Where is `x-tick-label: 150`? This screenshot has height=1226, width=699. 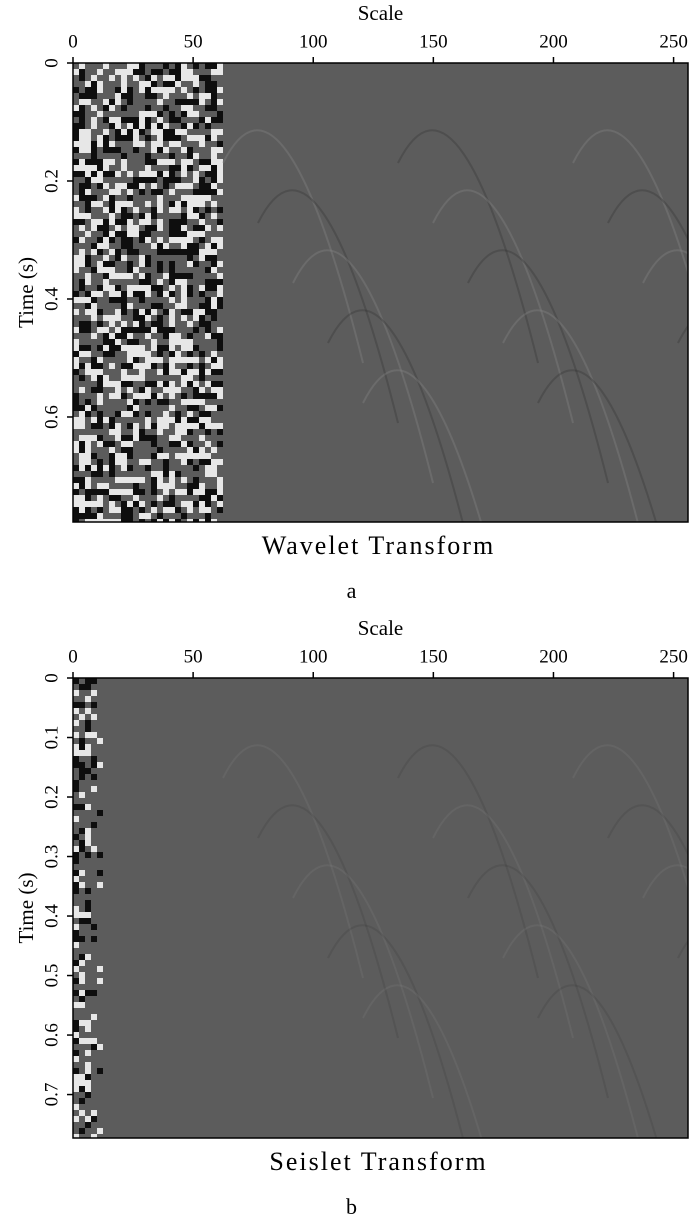
x-tick-label: 150 is located at coordinates (433, 41).